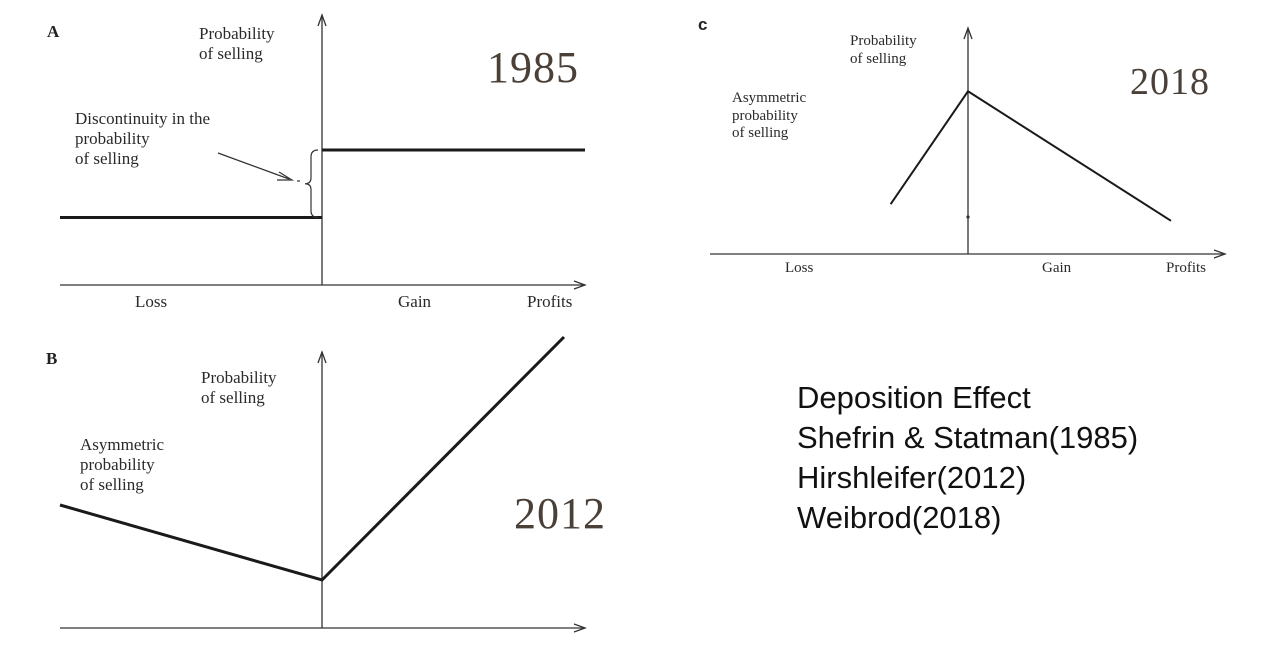 The image size is (1285, 663). Describe the element at coordinates (239, 388) in the screenshot. I see `chart-b-ylabel: Probability of selling` at that location.